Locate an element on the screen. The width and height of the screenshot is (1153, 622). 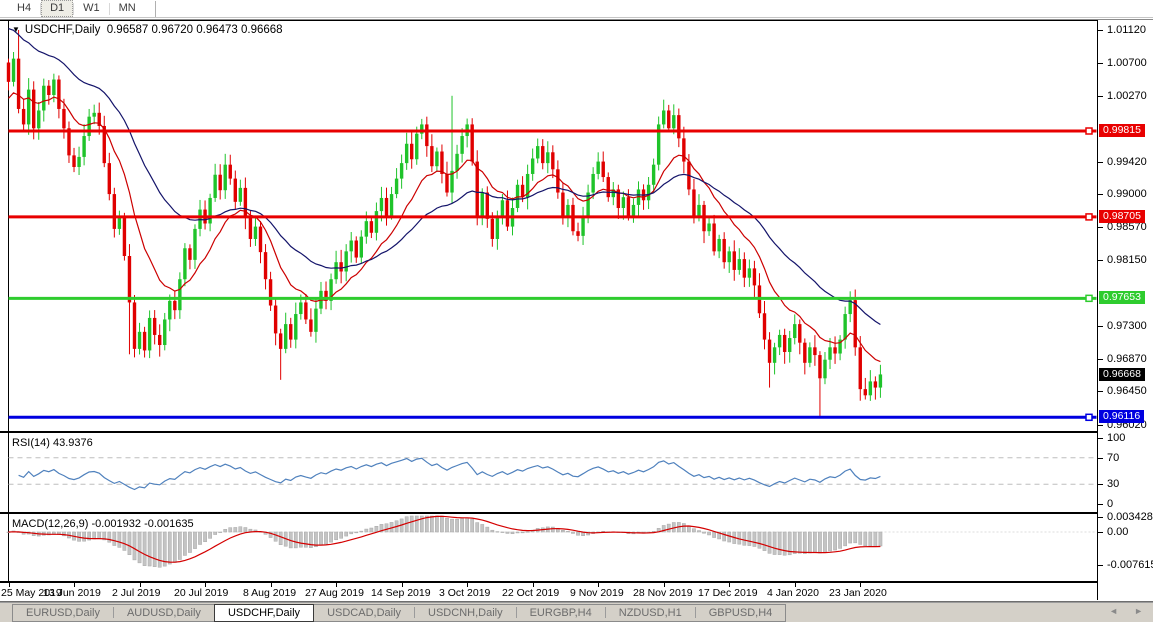
tab-scroll-left-icon: ◄ is located at coordinates (1114, 611).